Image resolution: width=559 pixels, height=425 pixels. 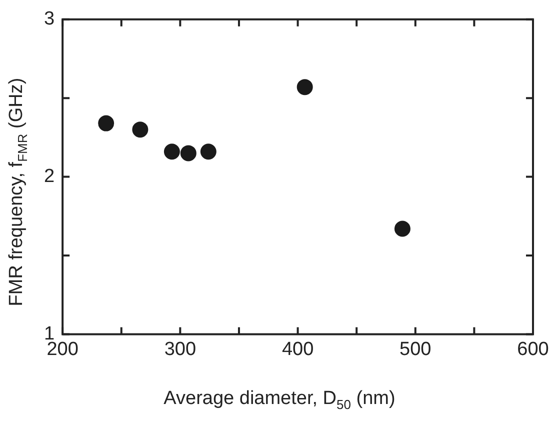 What do you see at coordinates (533, 349) in the screenshot?
I see `x-tick-label: 600` at bounding box center [533, 349].